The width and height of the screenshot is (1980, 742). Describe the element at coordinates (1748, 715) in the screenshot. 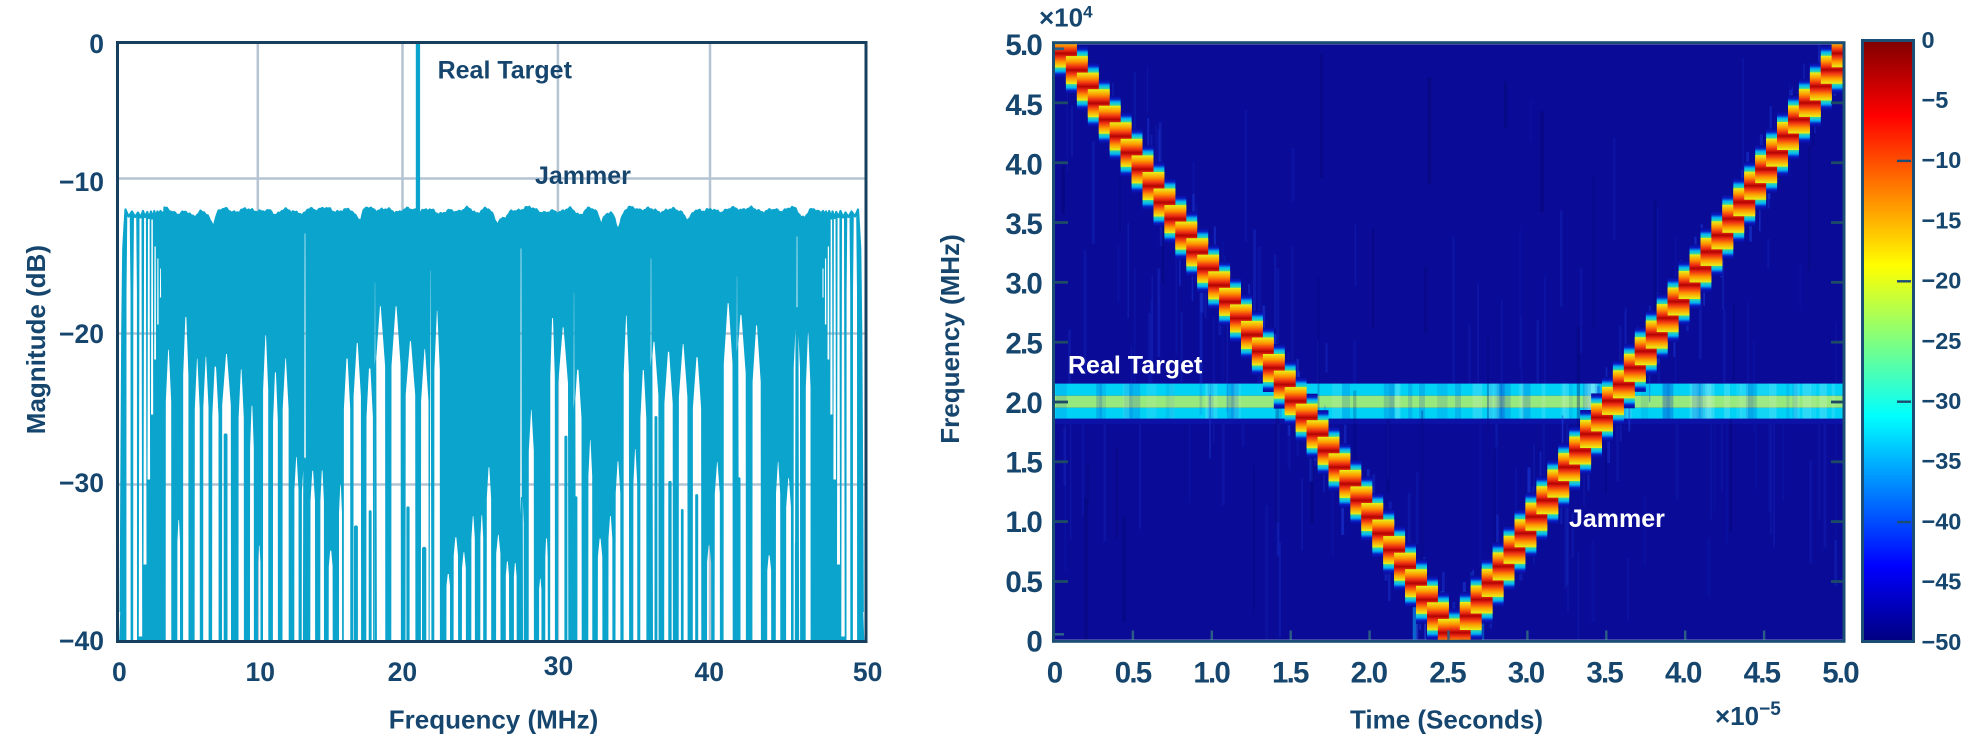

I see `svg-text: ×10⁻⁵` at that location.